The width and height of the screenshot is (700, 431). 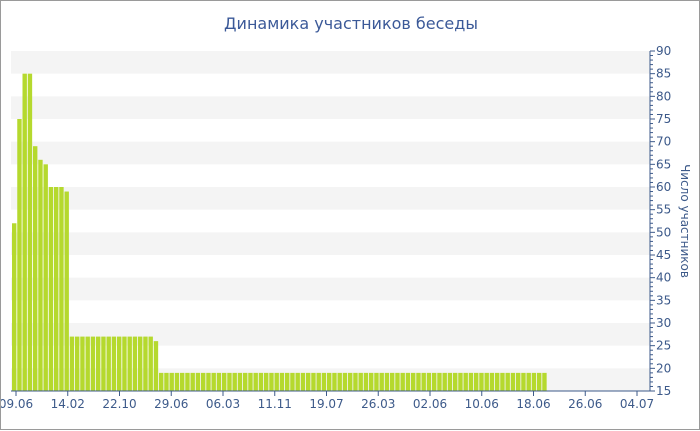 What do you see at coordinates (326, 404) in the screenshot?
I see `x-tick-label: 19.07` at bounding box center [326, 404].